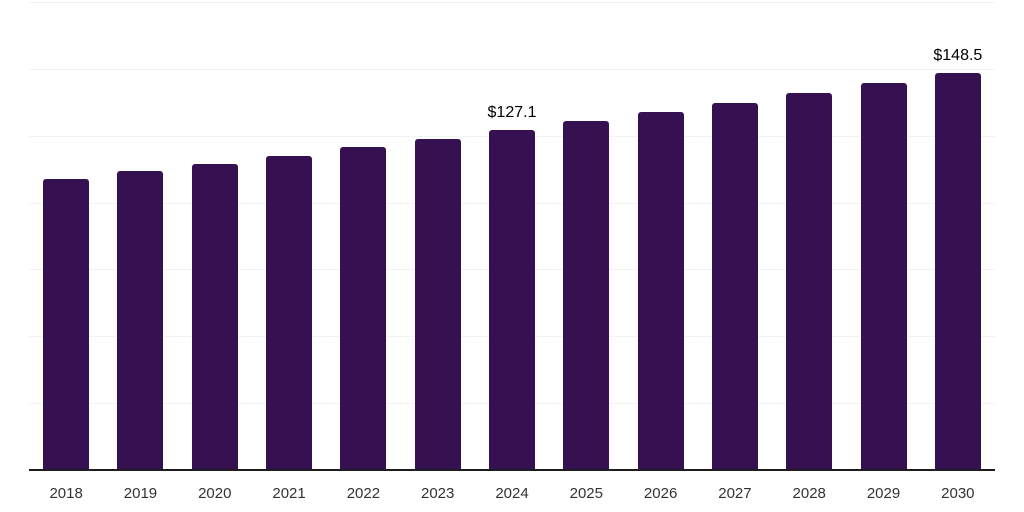  Describe the element at coordinates (735, 493) in the screenshot. I see `x-tick-2027: 2027` at that location.